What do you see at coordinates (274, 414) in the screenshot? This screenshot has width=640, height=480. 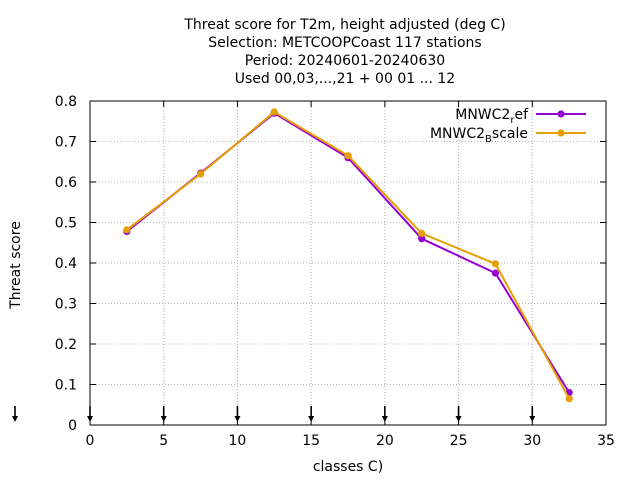 I see `arrow-markers` at bounding box center [274, 414].